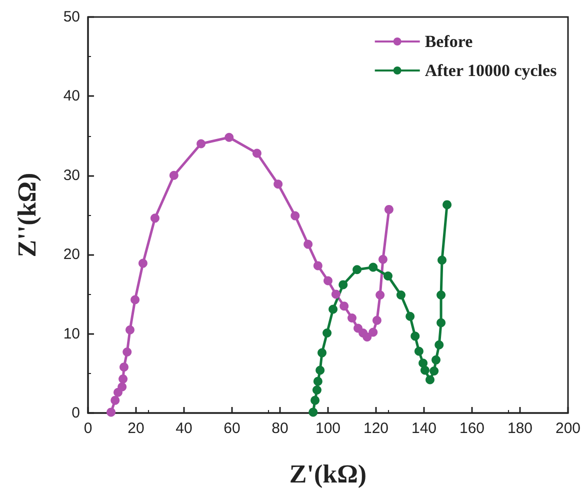 The height and width of the screenshot is (496, 586). I want to click on y-tick-label: 40, so click(71, 96).